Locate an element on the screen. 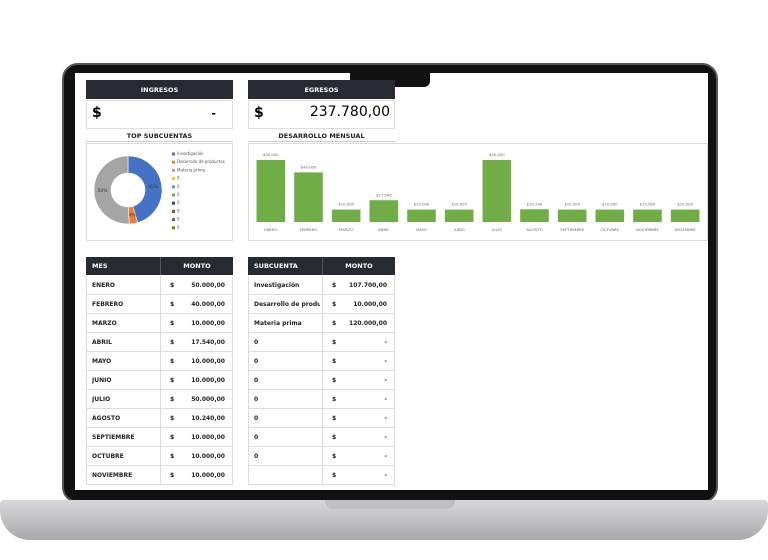  x-tick-label: MAYO is located at coordinates (421, 229).